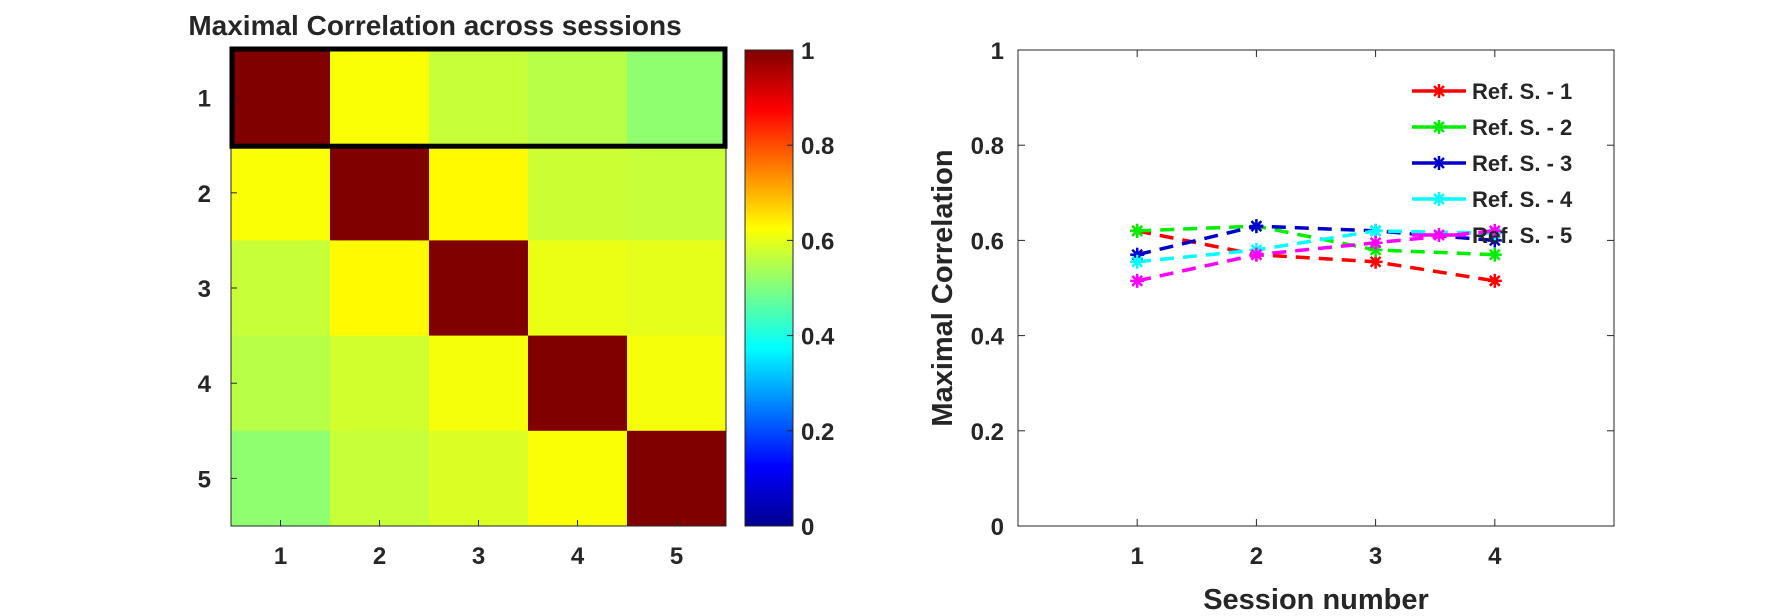 This screenshot has height=616, width=1775. I want to click on colorbar-tick-label: 1, so click(807, 51).